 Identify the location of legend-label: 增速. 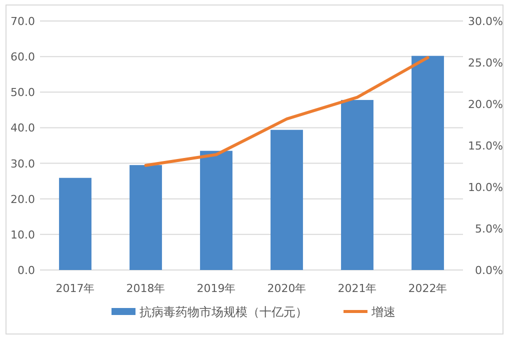
(383, 312).